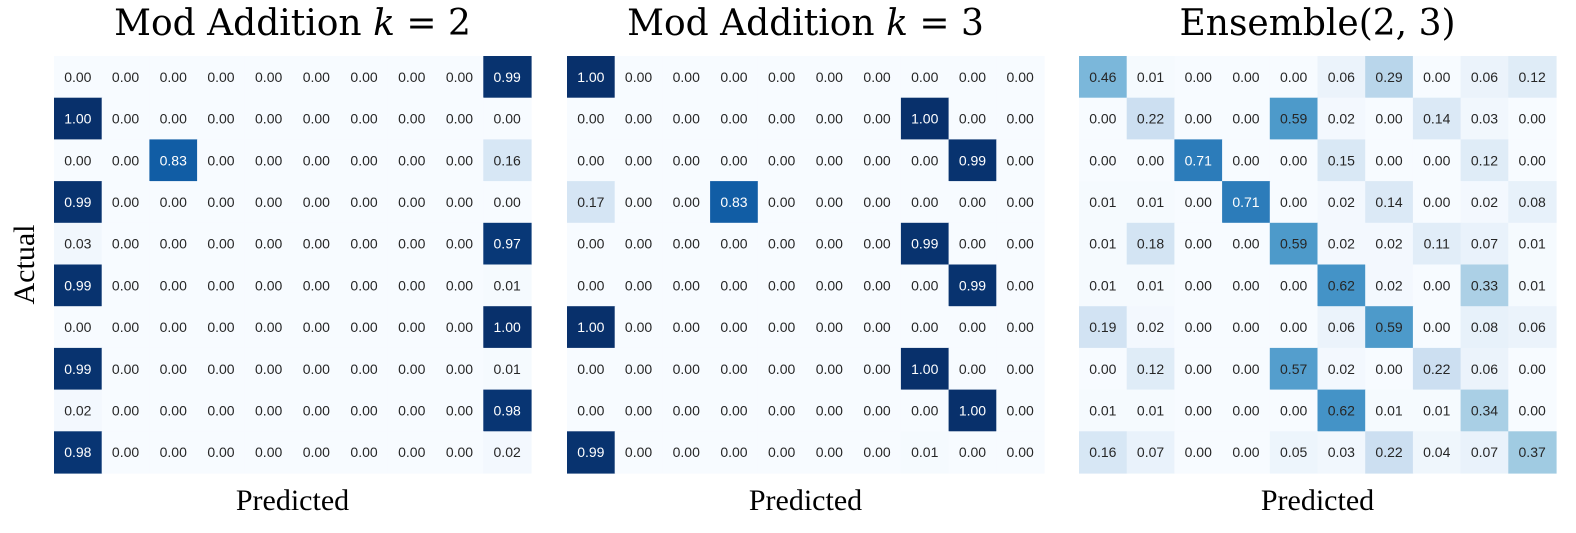  Describe the element at coordinates (590, 202) in the screenshot. I see `cell-value-label: 0.17` at that location.